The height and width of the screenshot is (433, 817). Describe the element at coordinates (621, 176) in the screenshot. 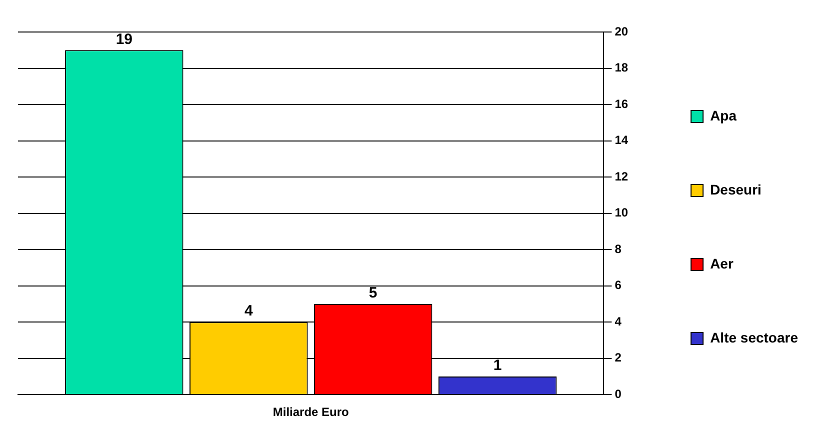

I see `y-tick-label: 12` at that location.